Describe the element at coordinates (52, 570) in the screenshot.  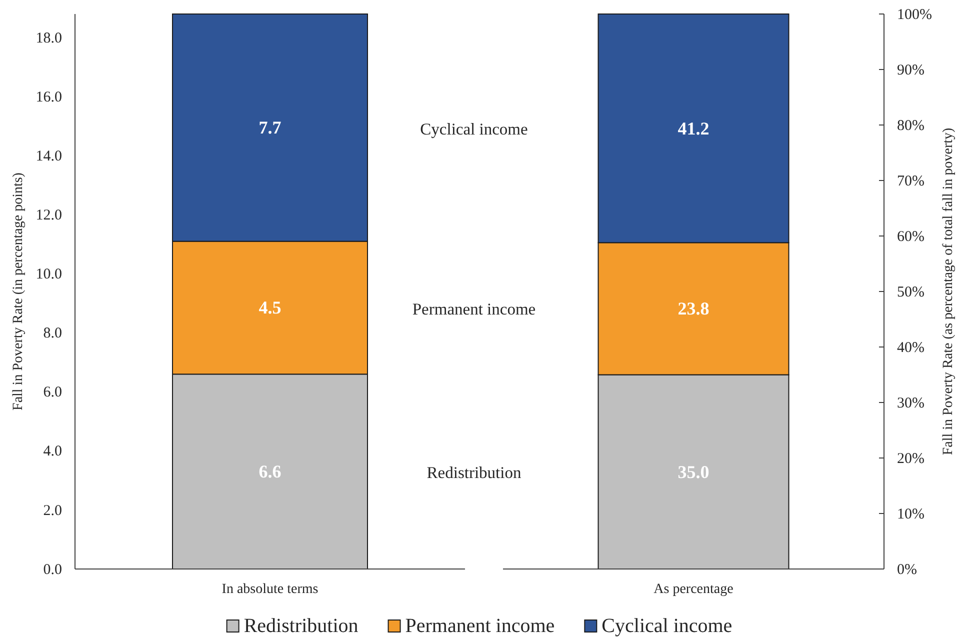
I see `y-tick-label: 0.0` at that location.